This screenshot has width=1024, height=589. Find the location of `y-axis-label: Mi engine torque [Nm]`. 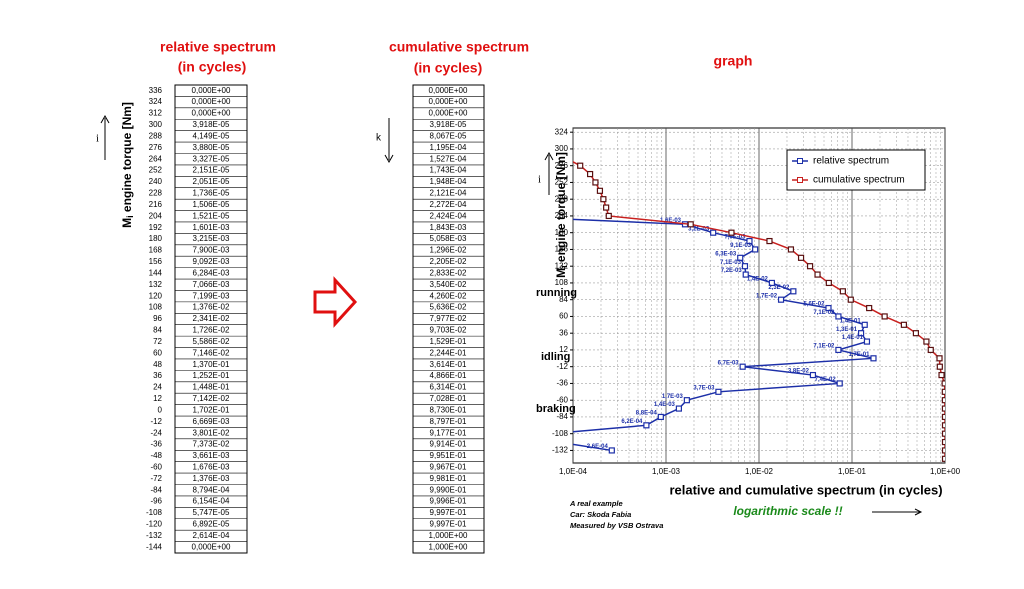

y-axis-label: Mi engine torque [Nm] is located at coordinates (561, 215).